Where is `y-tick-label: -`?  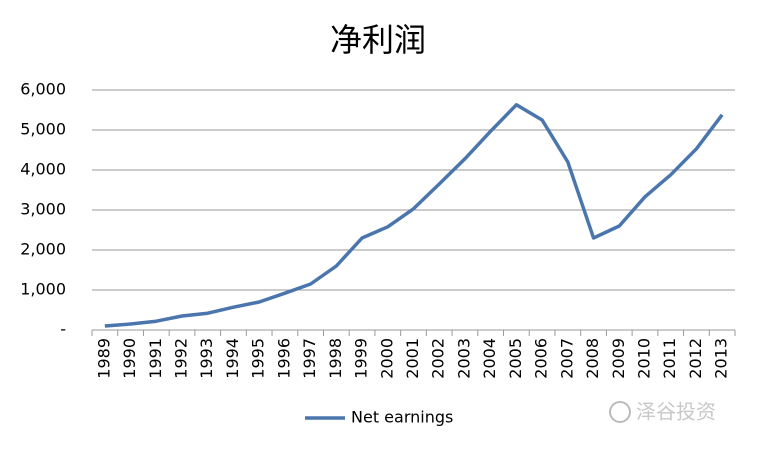
y-tick-label: - is located at coordinates (63, 329).